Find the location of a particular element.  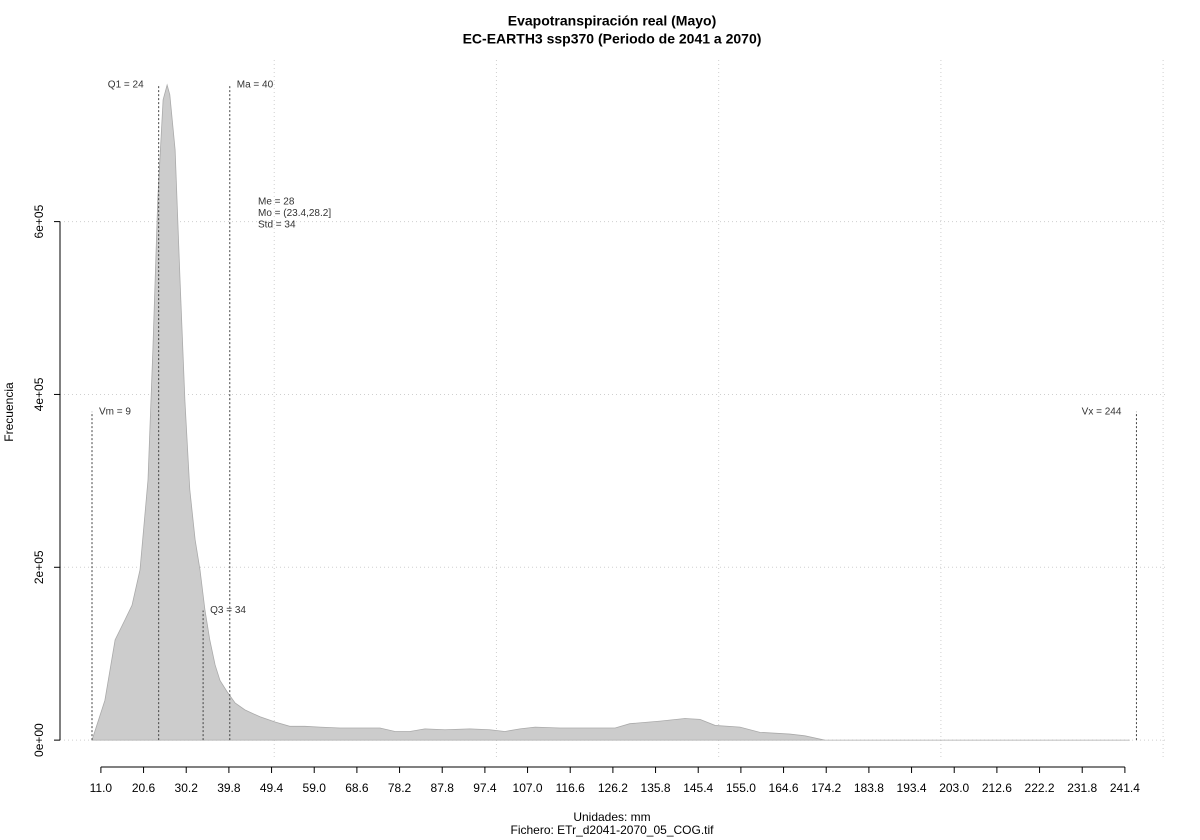

x-tick-label: 222.2 is located at coordinates (1040, 788).